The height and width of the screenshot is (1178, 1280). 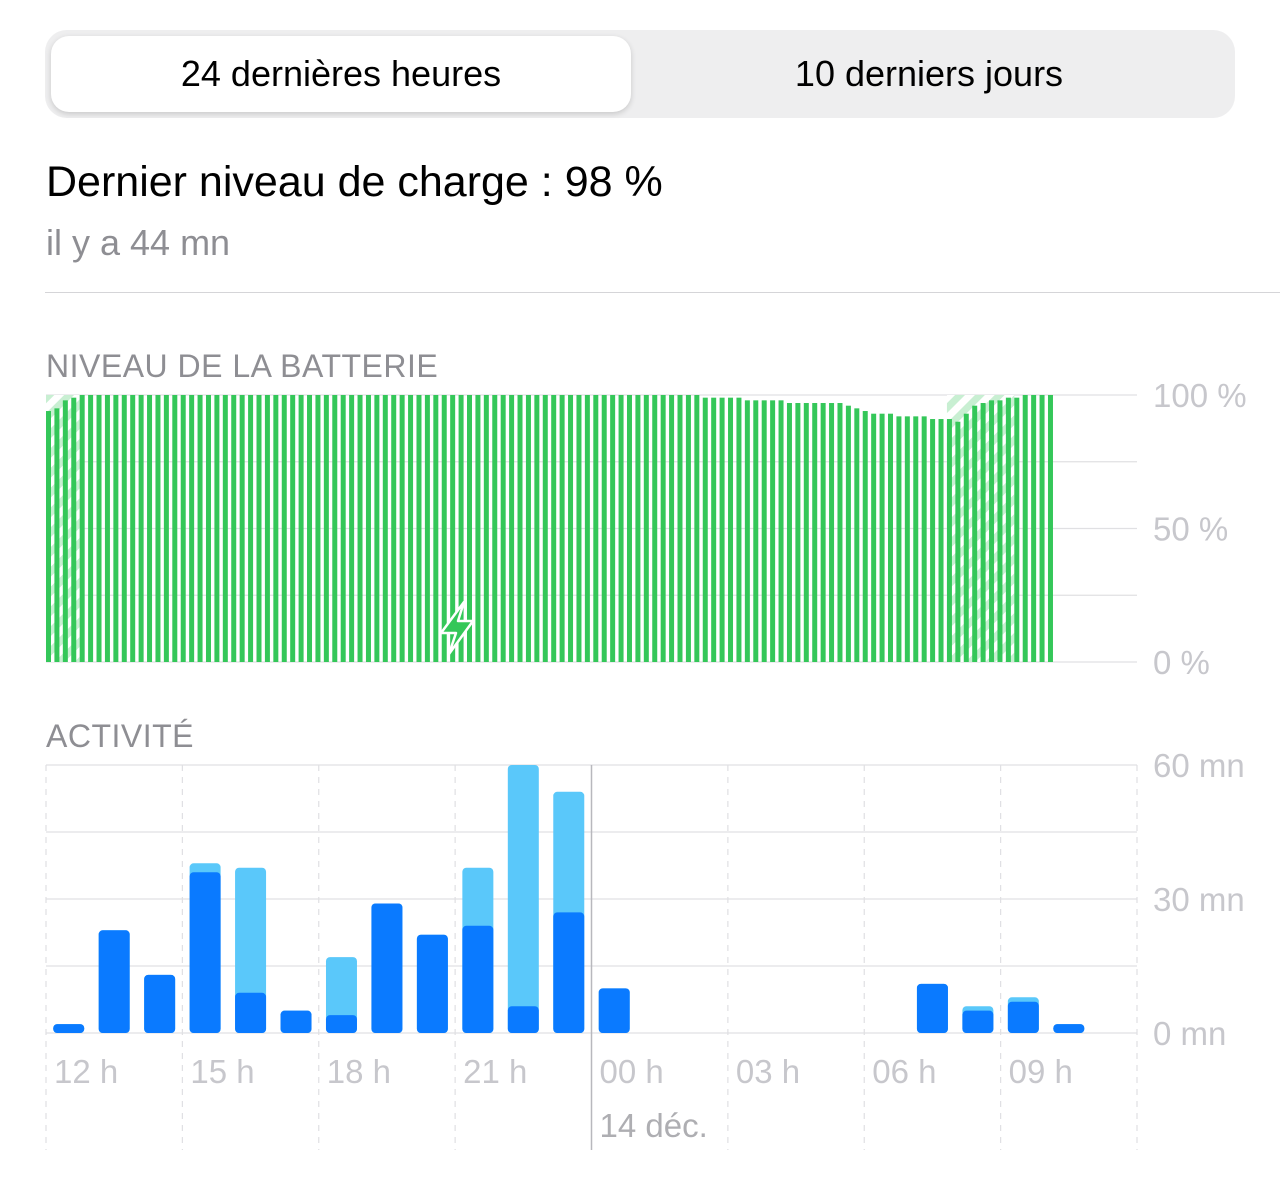 What do you see at coordinates (1041, 1071) in the screenshot?
I see `activity-x-tick-label: 09 h` at bounding box center [1041, 1071].